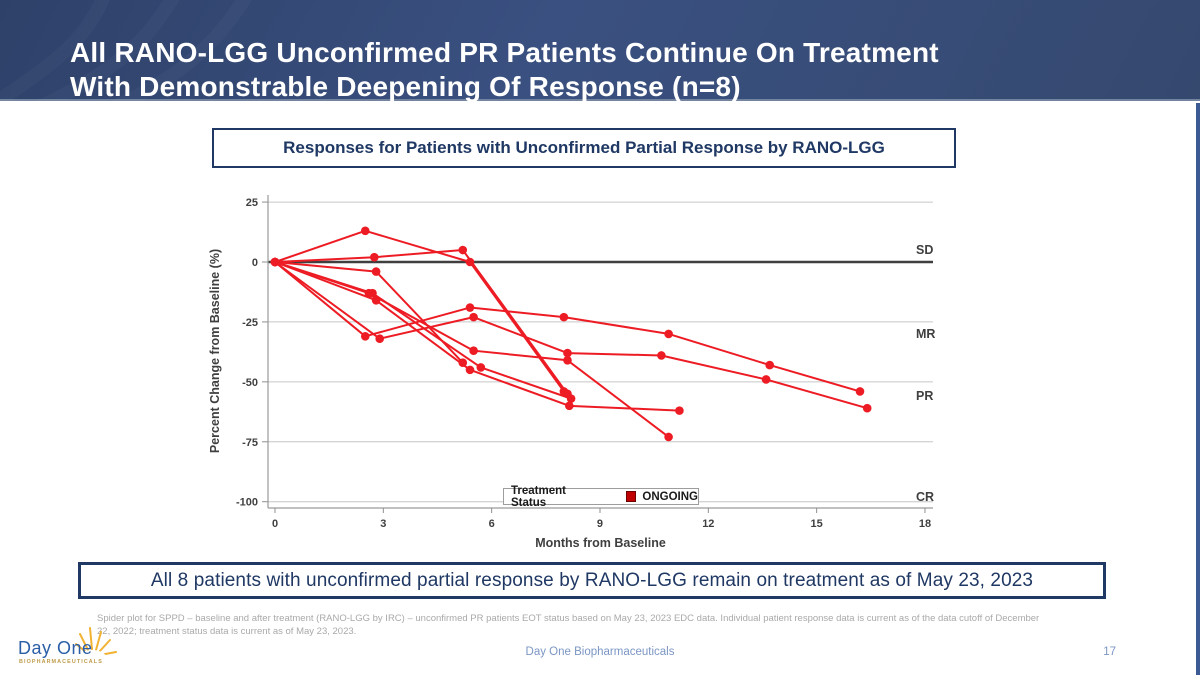  Describe the element at coordinates (924, 250) in the screenshot. I see `response-label-sd: SD` at that location.